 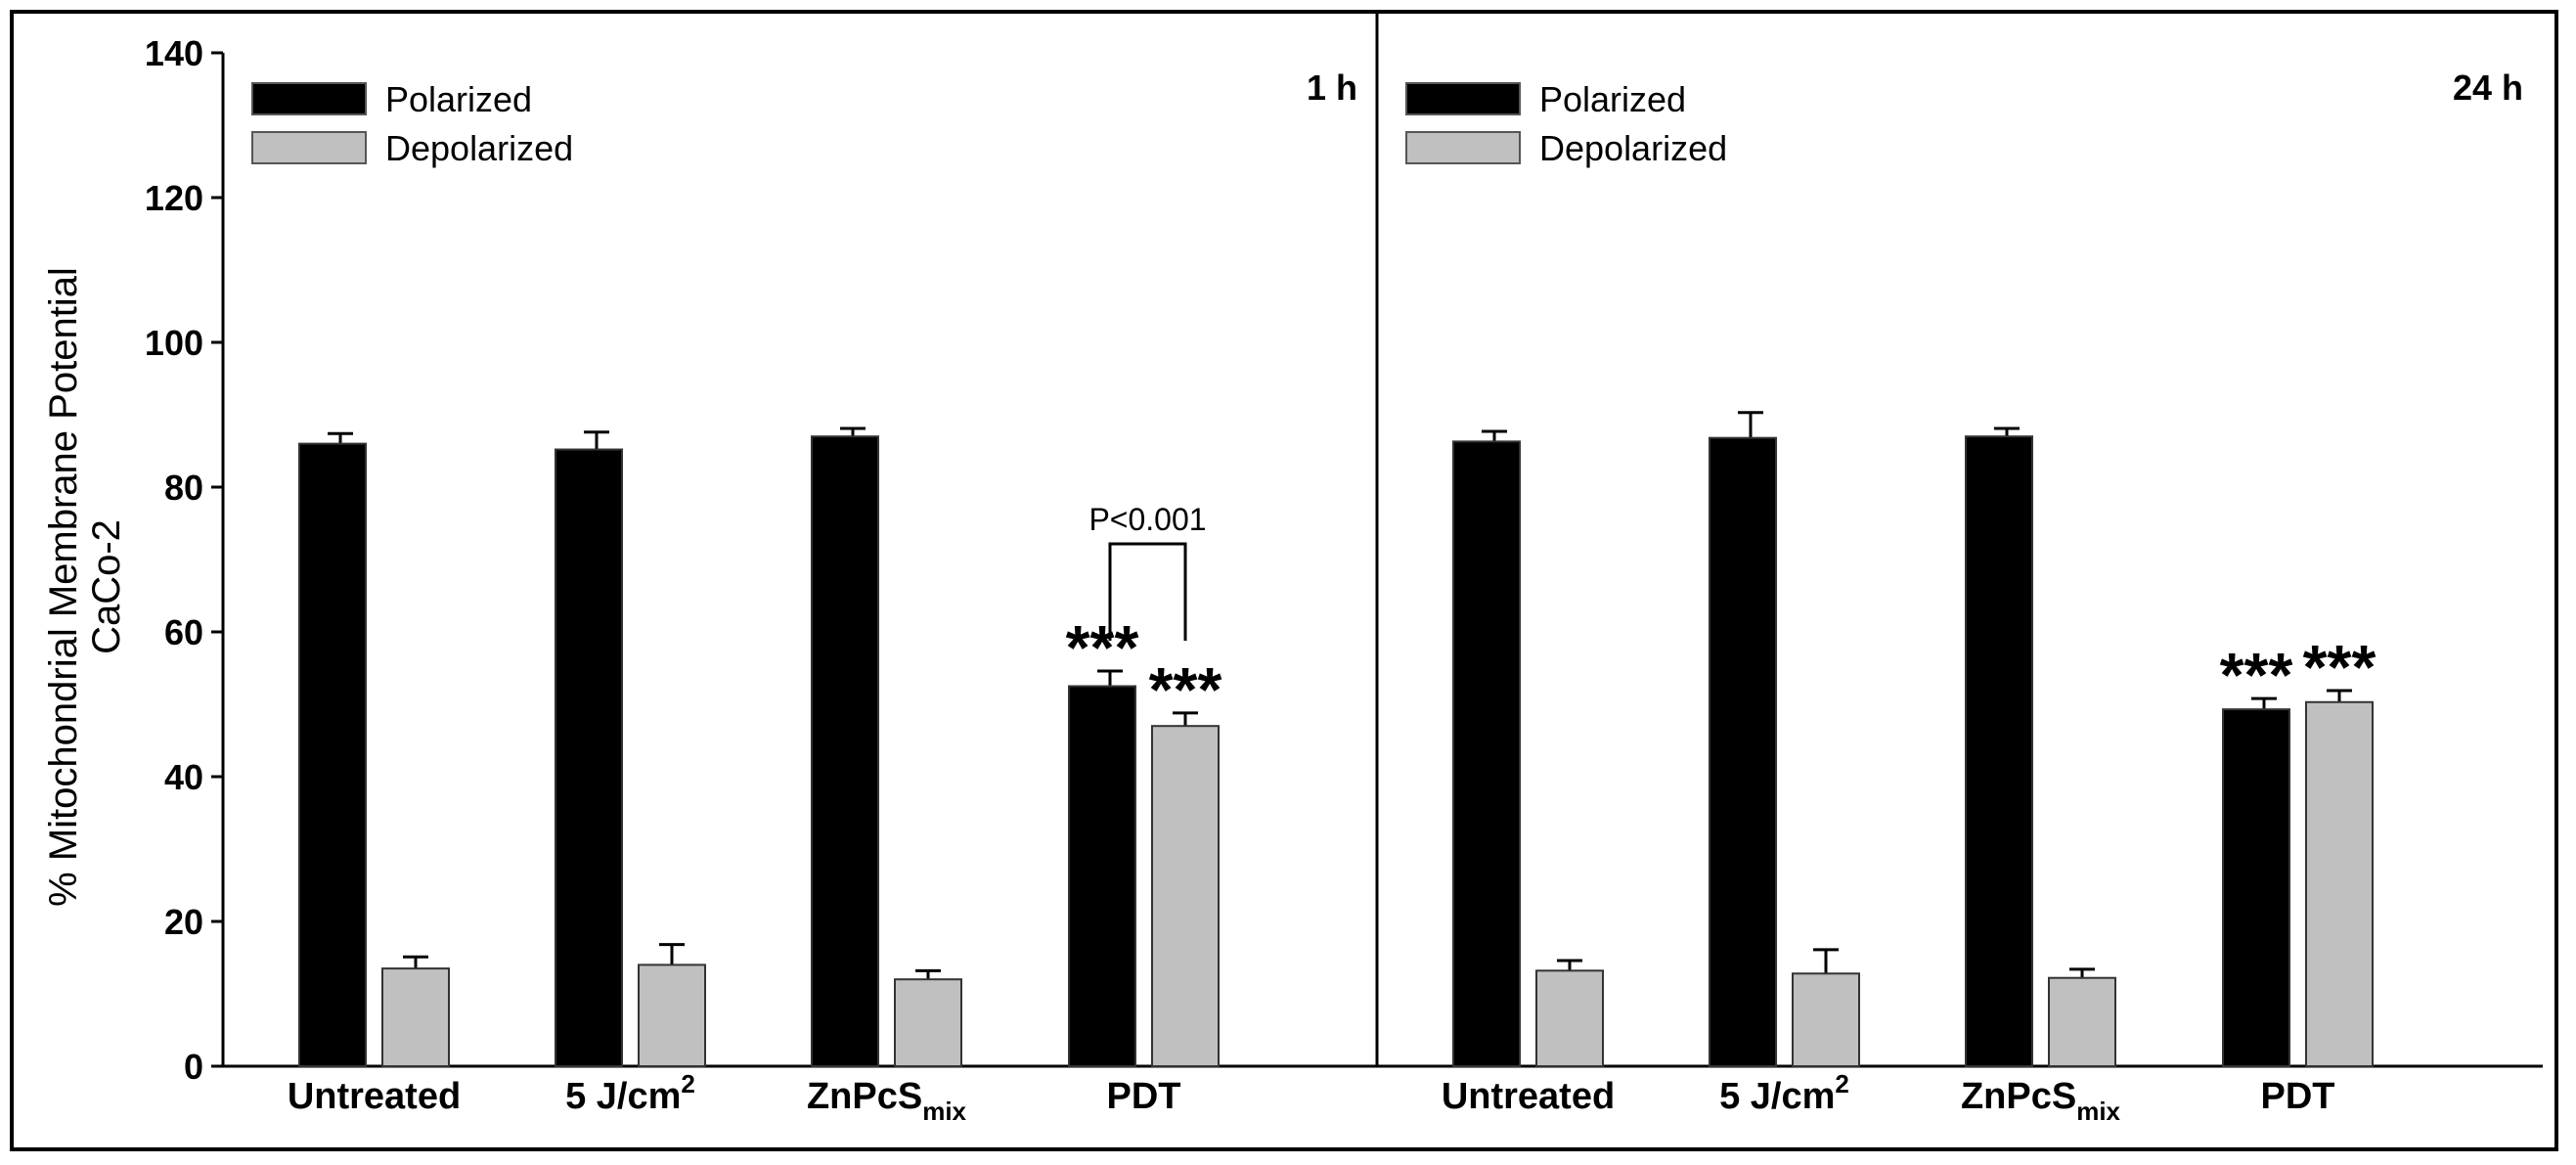 I want to click on legend-swatch-polarized-1h, so click(x=309, y=99).